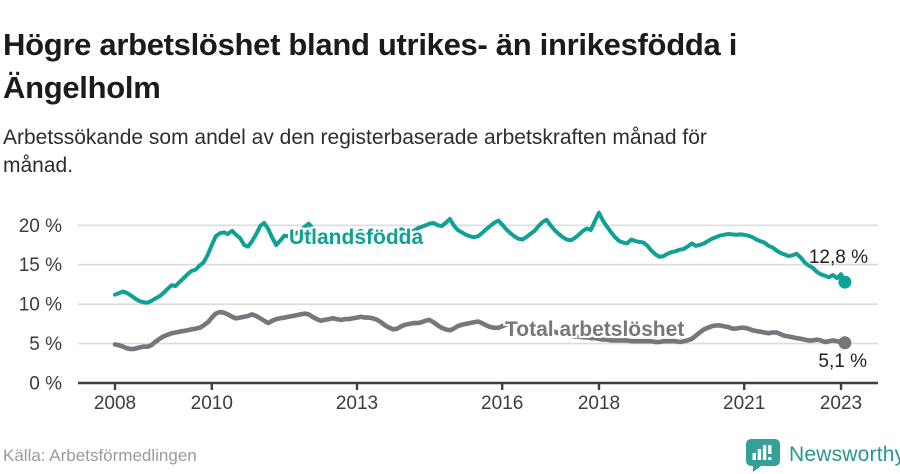 The height and width of the screenshot is (474, 900). Describe the element at coordinates (40, 226) in the screenshot. I see `y-tick-label: 20 %` at that location.